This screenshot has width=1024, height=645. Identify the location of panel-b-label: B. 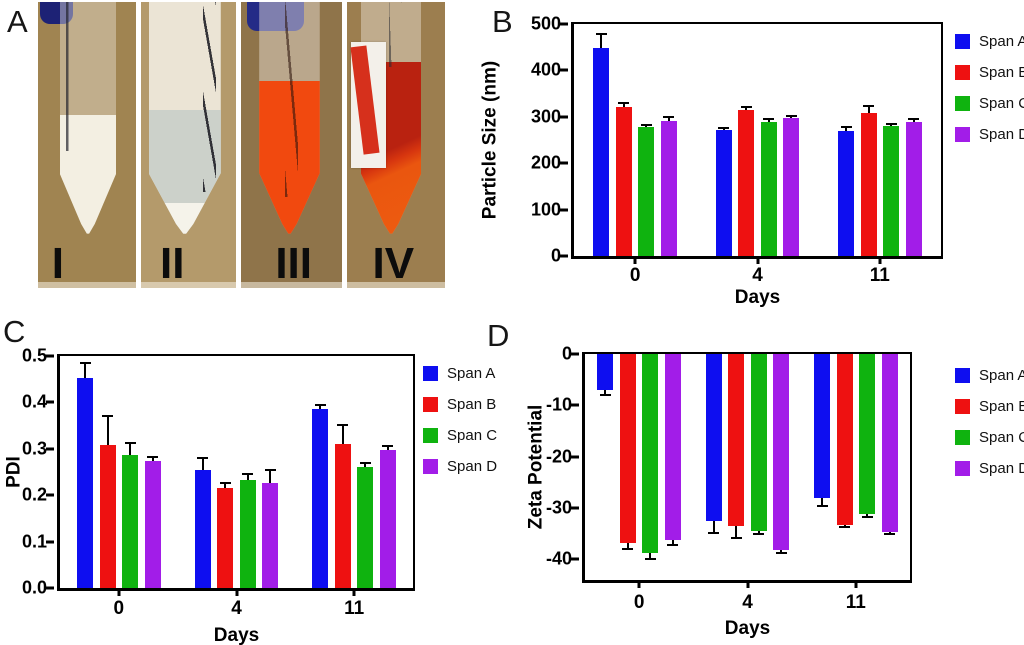
(502, 21).